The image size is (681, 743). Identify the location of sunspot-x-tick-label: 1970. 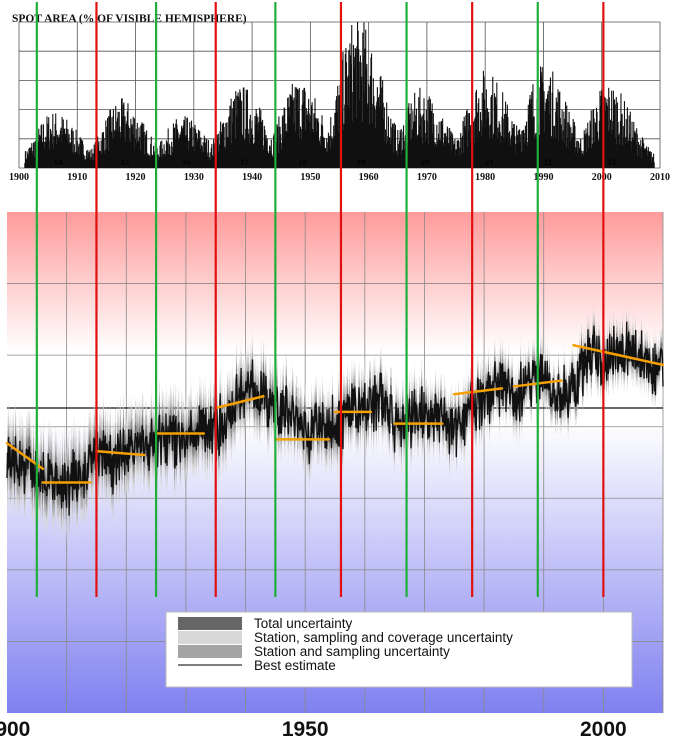
(427, 177).